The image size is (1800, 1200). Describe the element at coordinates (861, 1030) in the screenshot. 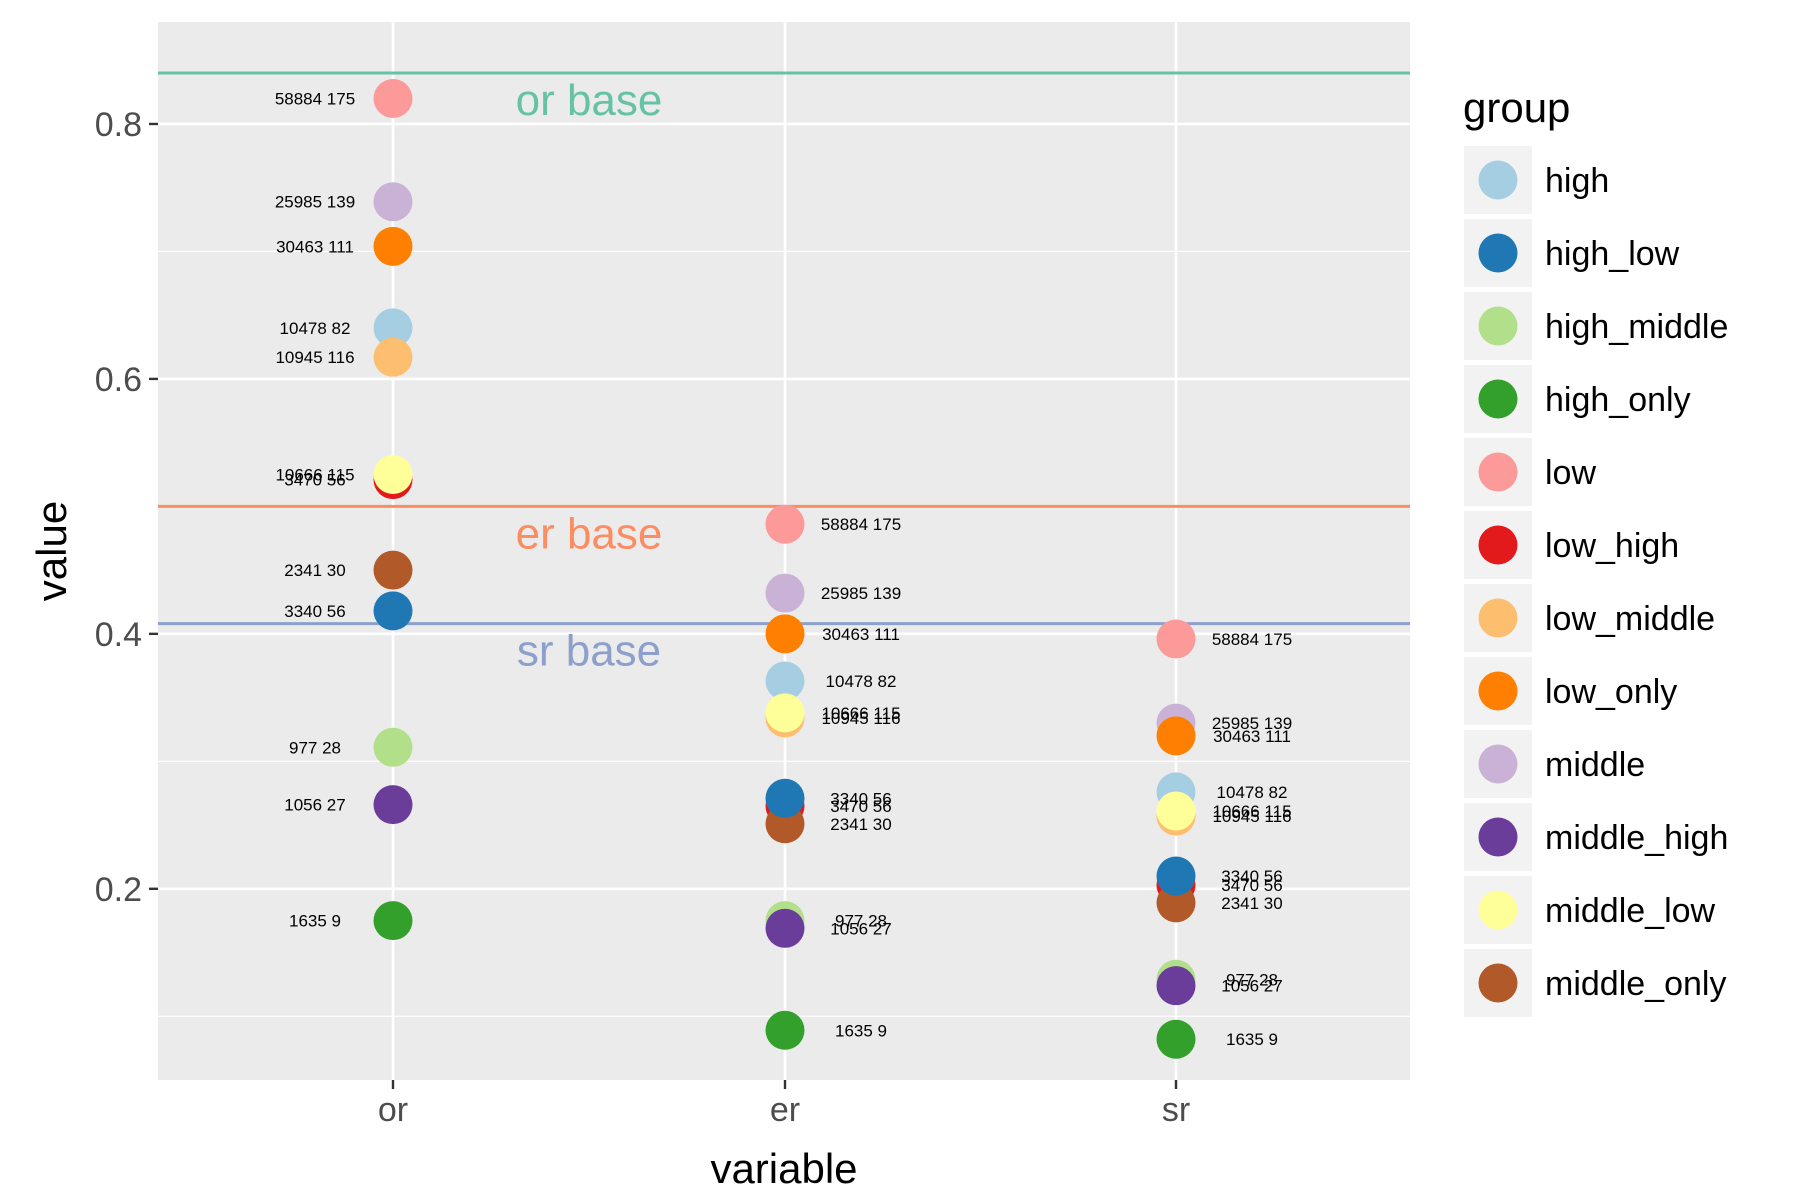

I see `point-label-high_only-er: 1635 9` at that location.